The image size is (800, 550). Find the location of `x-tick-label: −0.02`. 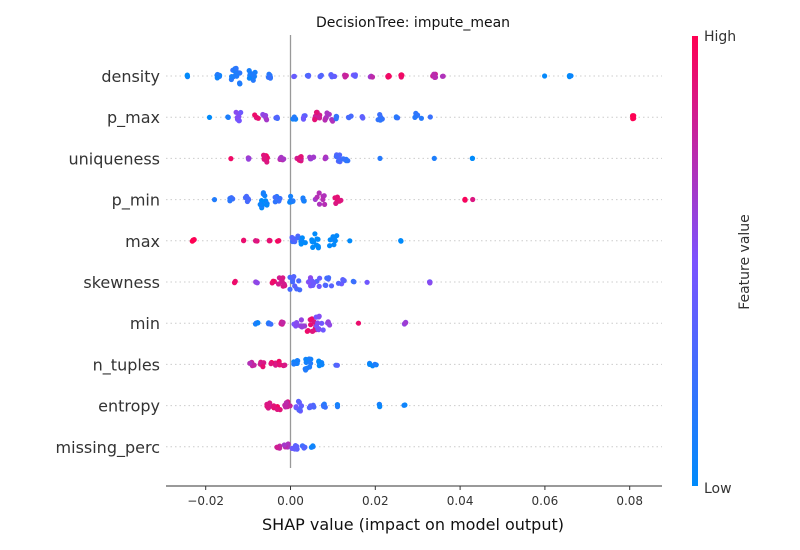

x-tick-label: −0.02 is located at coordinates (205, 501).